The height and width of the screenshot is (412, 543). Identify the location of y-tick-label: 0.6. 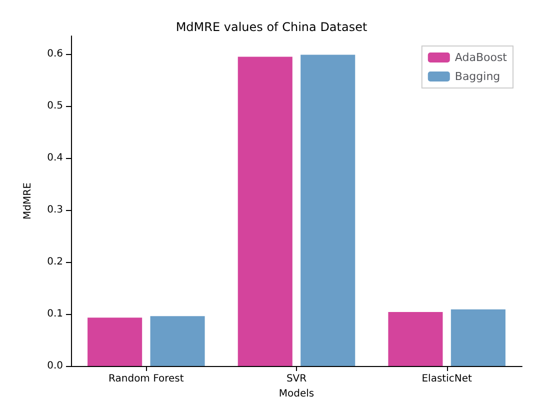
(55, 54).